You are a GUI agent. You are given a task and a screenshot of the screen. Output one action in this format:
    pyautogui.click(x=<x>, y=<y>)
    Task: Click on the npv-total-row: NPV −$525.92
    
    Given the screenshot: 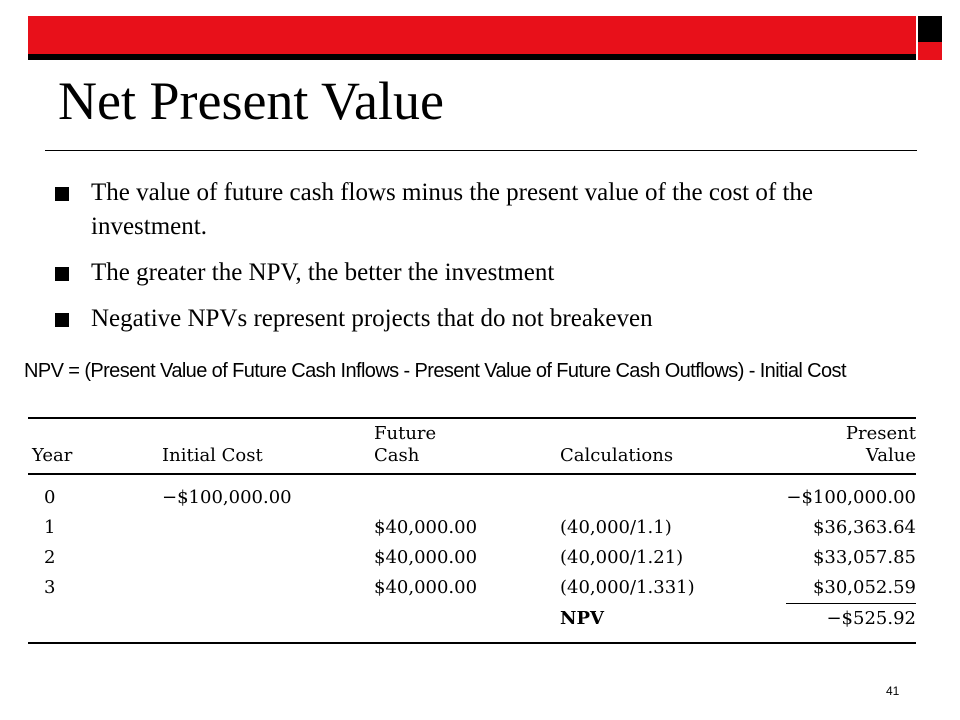 What is the action you would take?
    pyautogui.click(x=472, y=623)
    